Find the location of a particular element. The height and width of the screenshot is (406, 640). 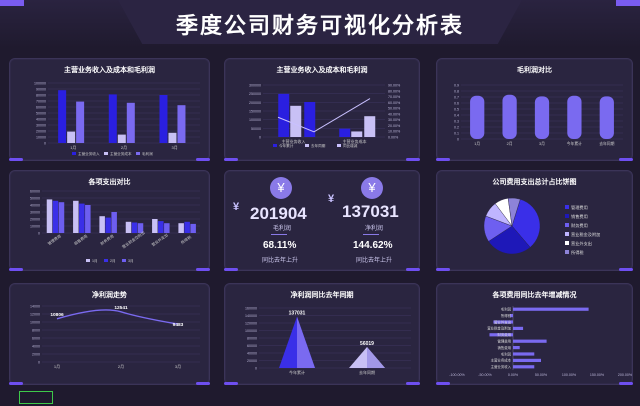

legend-label: 同比增减 is located at coordinates (350, 145).